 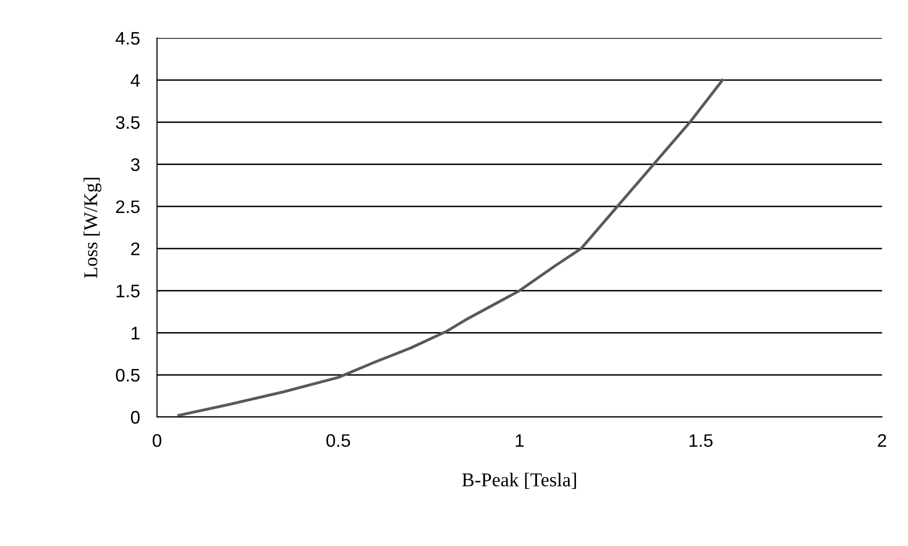 I want to click on y-axis-title: Loss [W/Kg], so click(x=93, y=228).